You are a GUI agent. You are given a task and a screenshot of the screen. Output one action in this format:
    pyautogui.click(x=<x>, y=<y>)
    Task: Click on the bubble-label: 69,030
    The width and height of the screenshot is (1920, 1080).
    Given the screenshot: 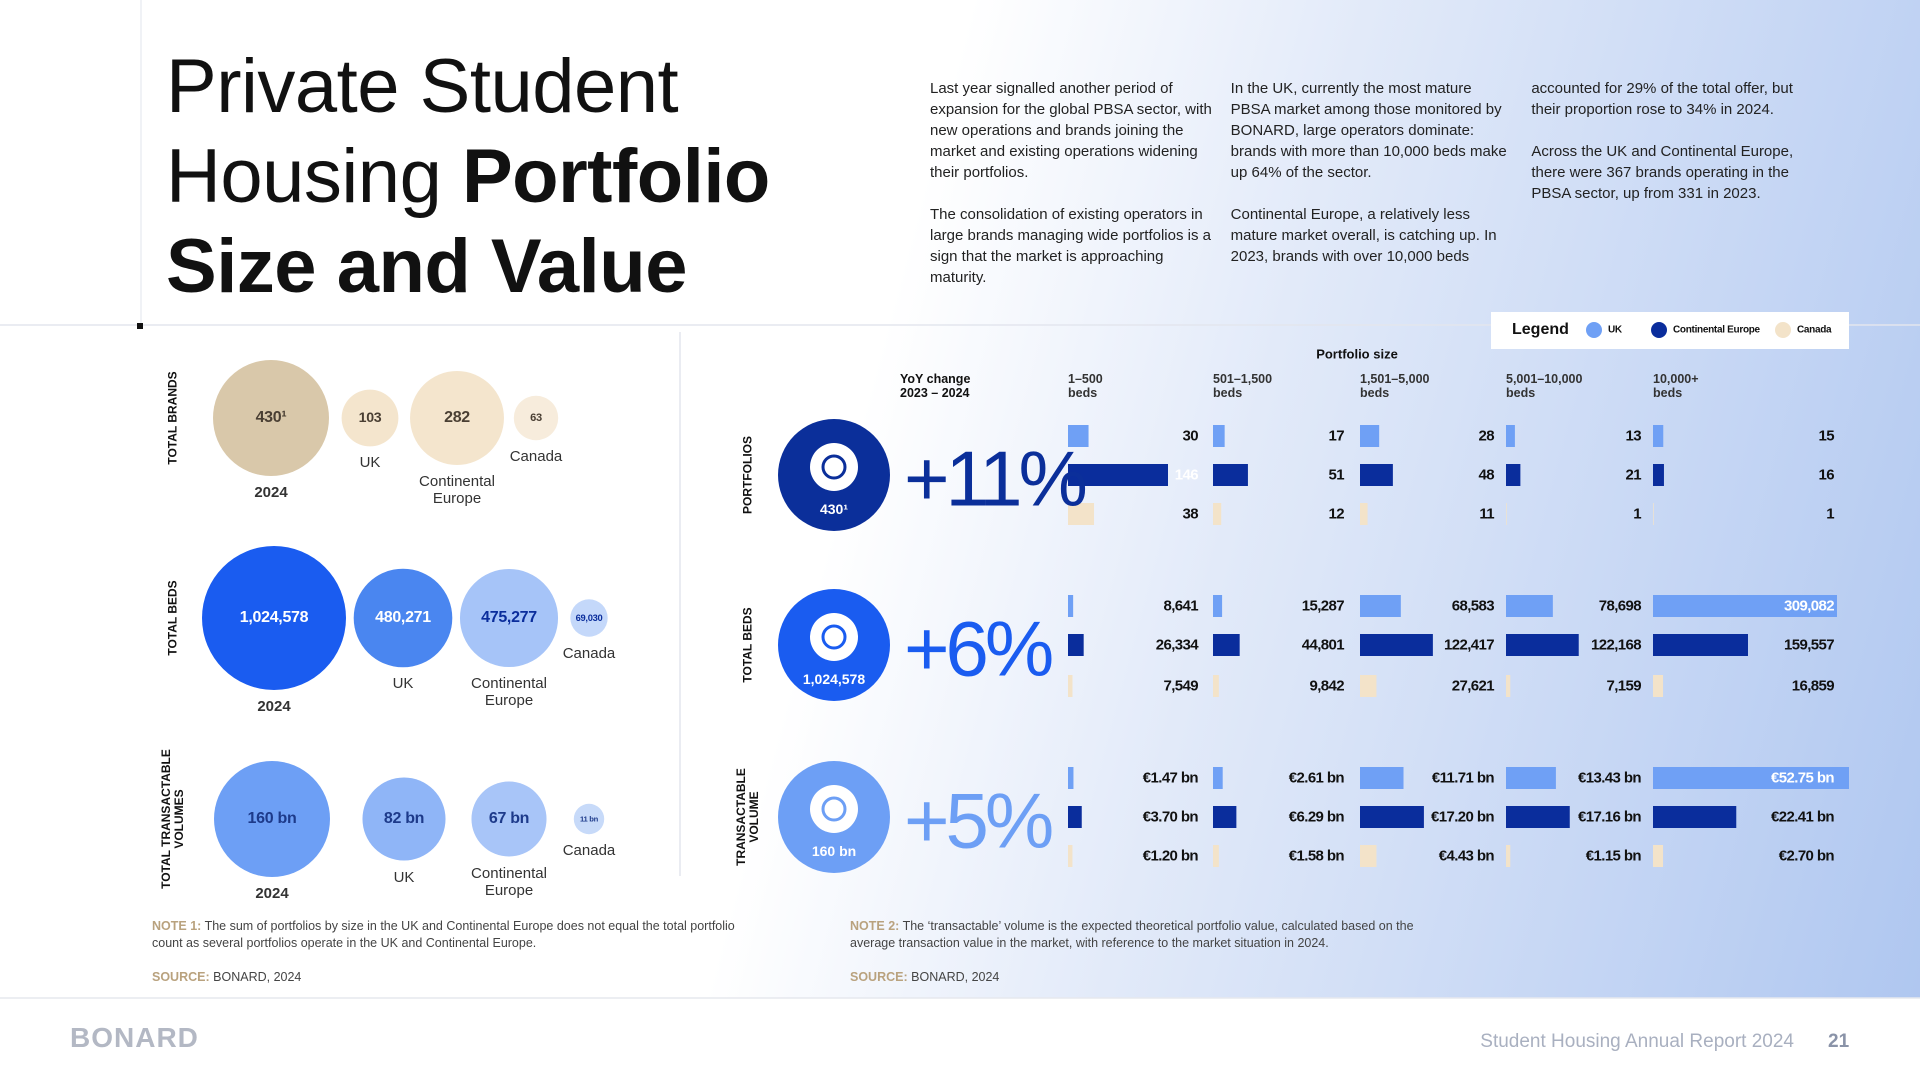 What is the action you would take?
    pyautogui.click(x=589, y=618)
    